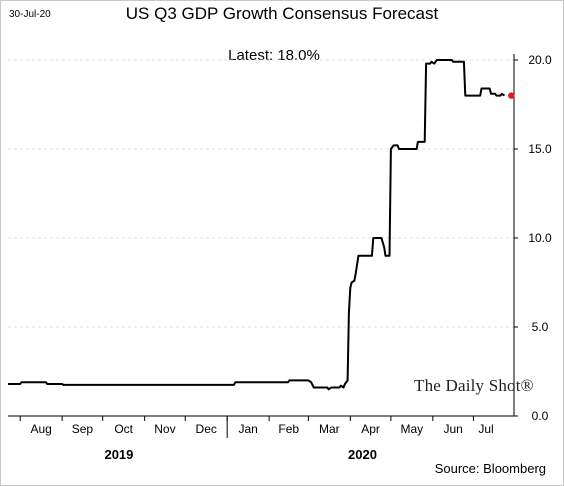 This screenshot has height=486, width=564. Describe the element at coordinates (540, 60) in the screenshot. I see `y-tick-label: 20.0` at that location.